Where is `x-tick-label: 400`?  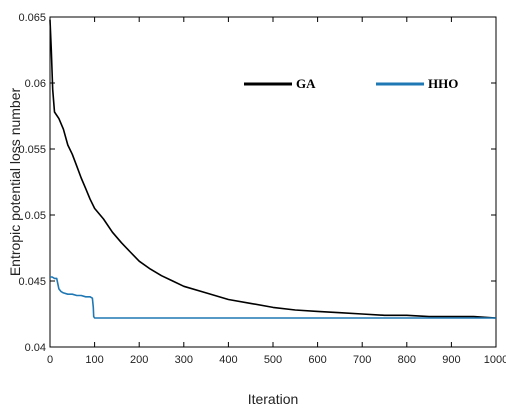
x-tick-label: 400 is located at coordinates (228, 360).